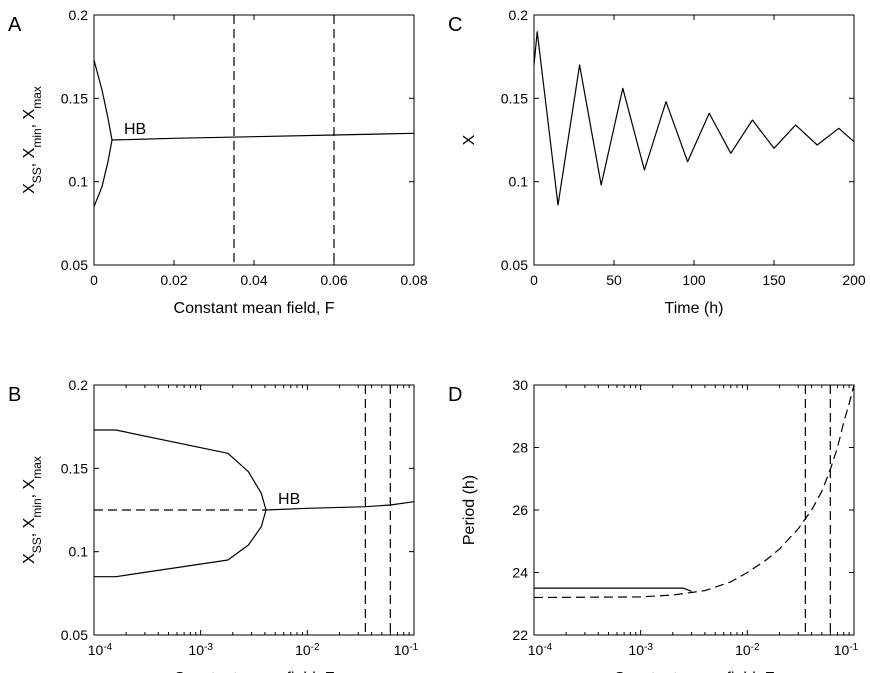 This screenshot has height=673, width=870. I want to click on y-tick-label: 26, so click(520, 510).